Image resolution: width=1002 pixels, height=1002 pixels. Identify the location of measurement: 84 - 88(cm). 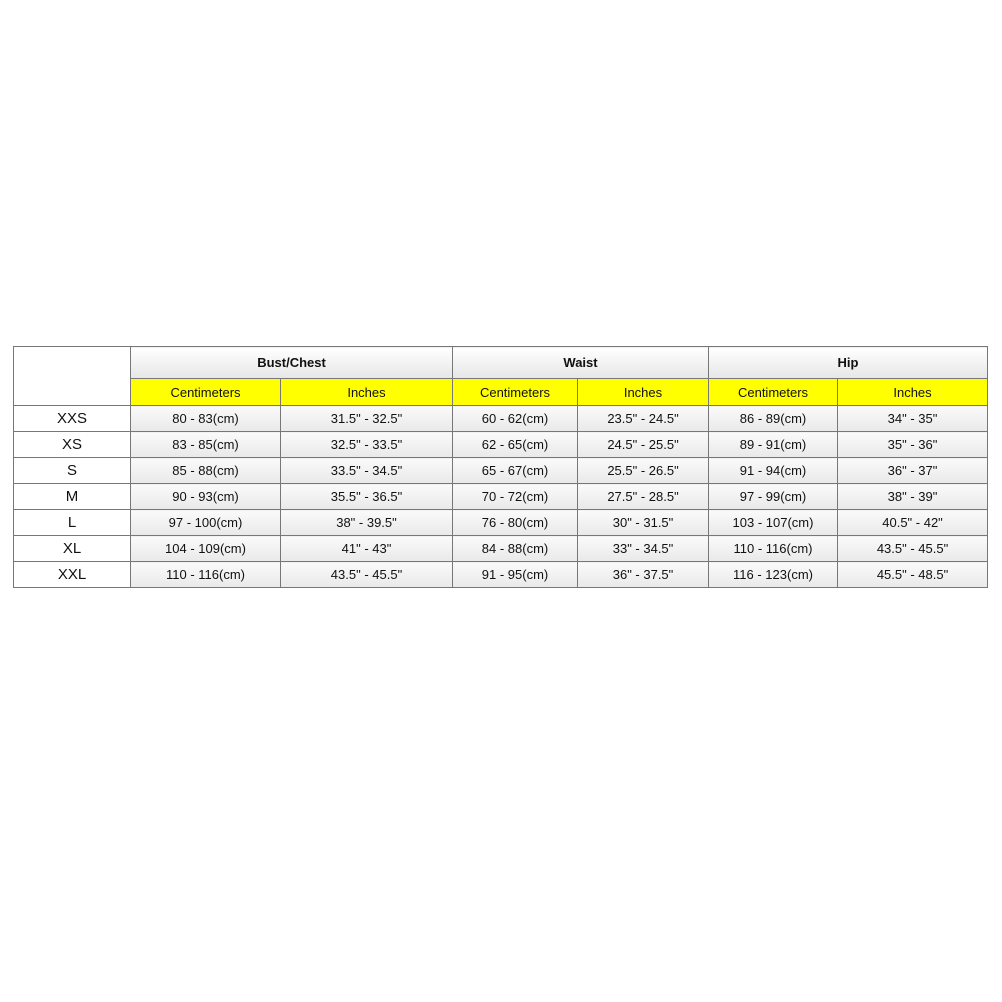
(515, 548).